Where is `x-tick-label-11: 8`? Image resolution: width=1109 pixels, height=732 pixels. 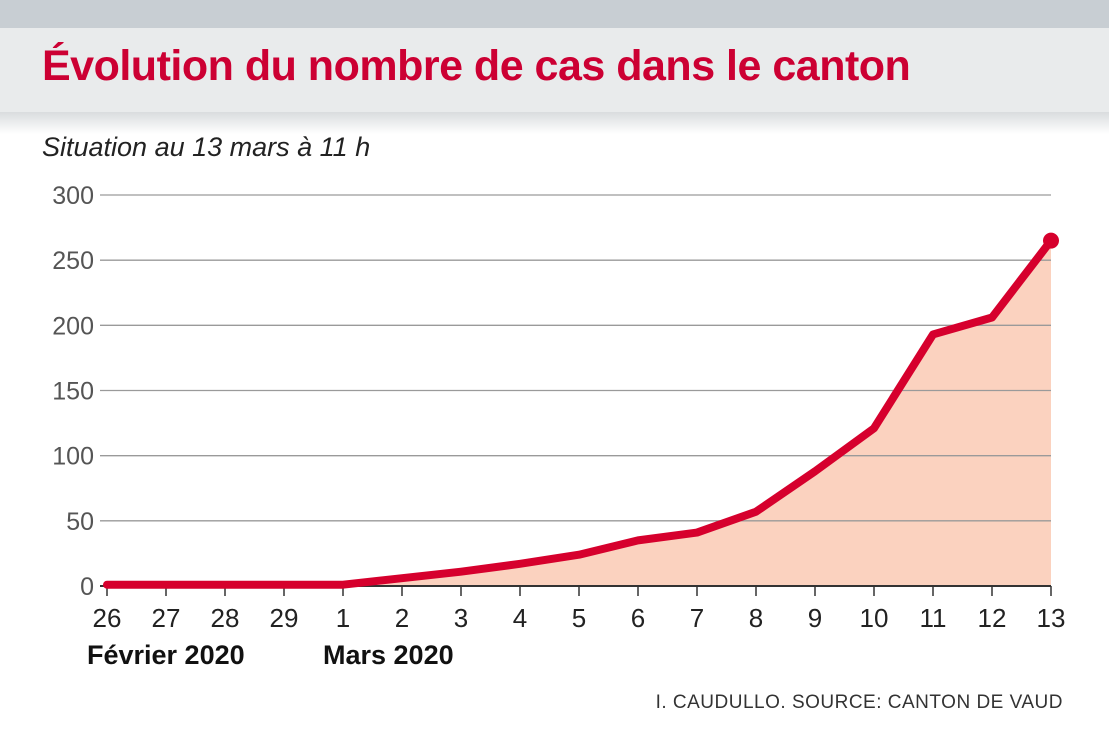 x-tick-label-11: 8 is located at coordinates (756, 618).